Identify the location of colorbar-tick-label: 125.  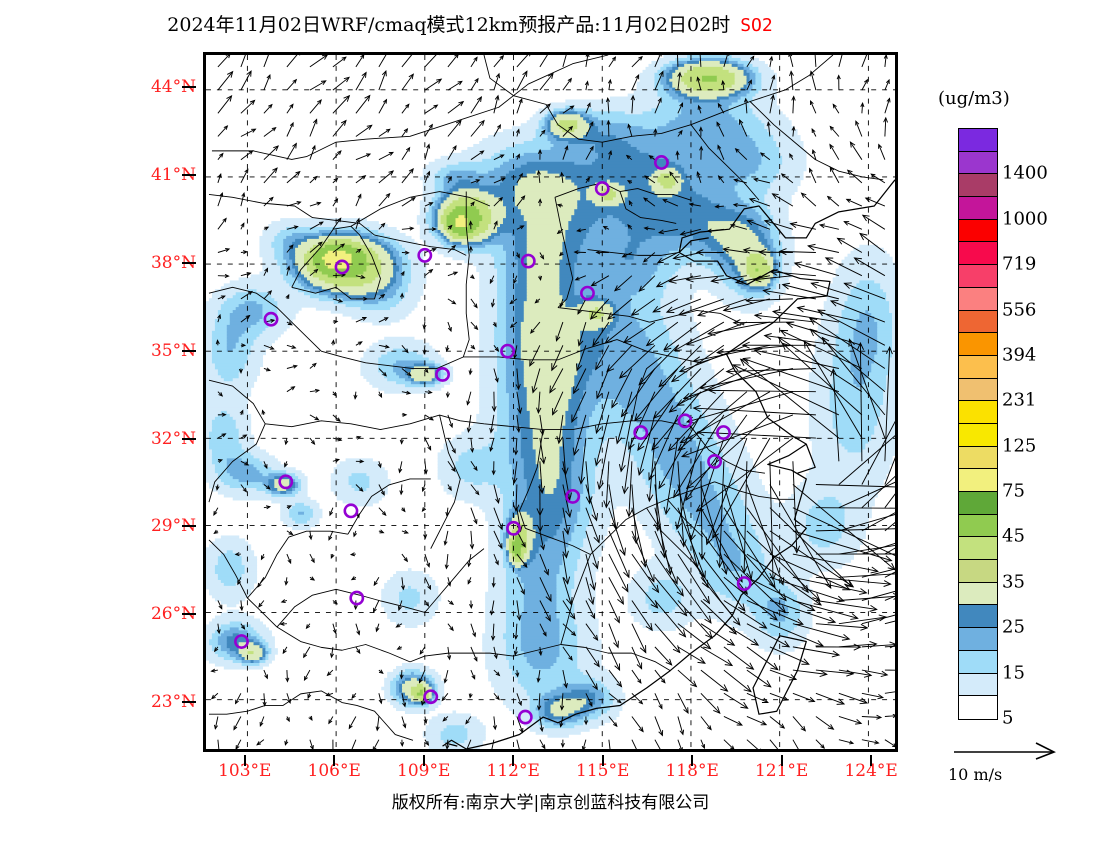
(1019, 446).